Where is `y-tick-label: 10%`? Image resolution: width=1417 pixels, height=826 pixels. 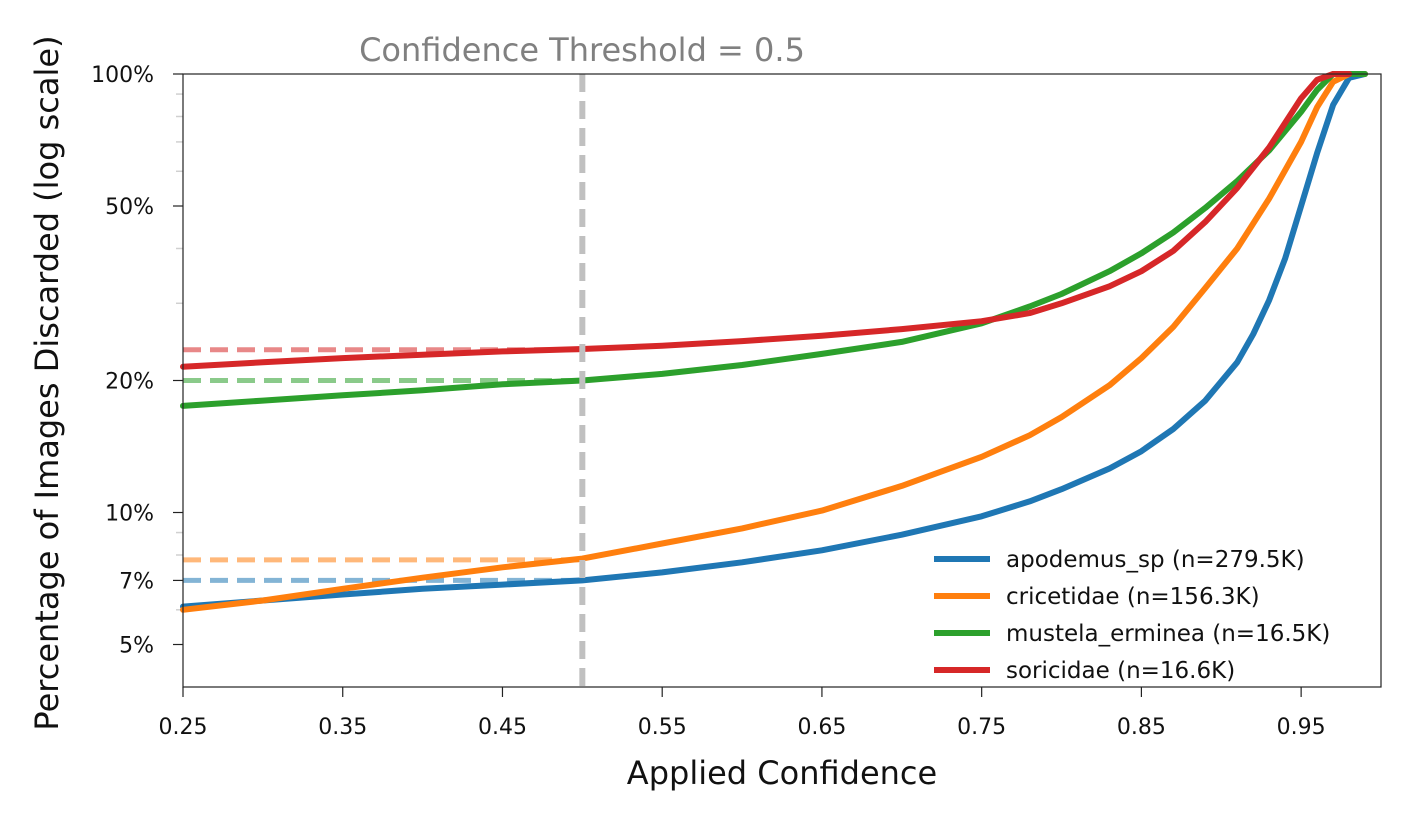 y-tick-label: 10% is located at coordinates (129, 514).